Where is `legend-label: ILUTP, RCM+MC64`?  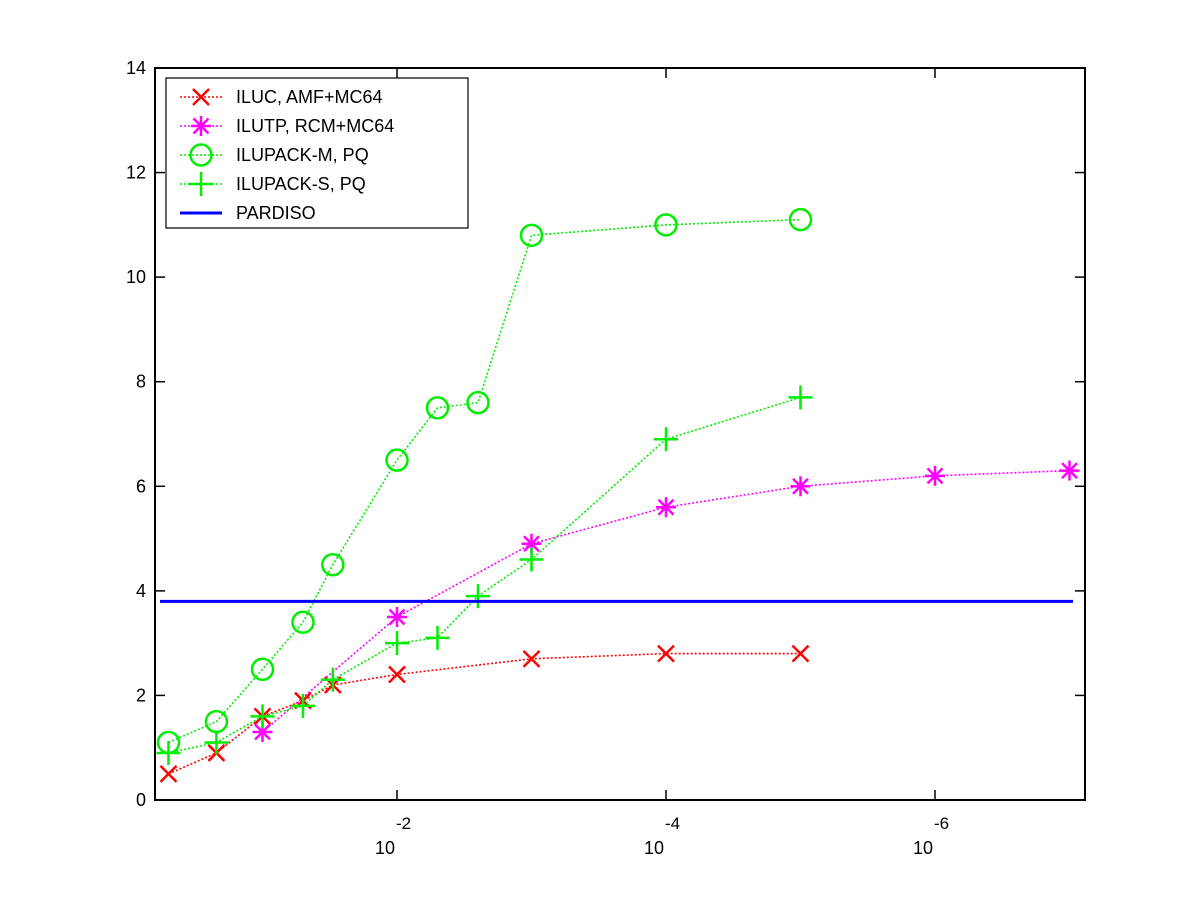 legend-label: ILUTP, RCM+MC64 is located at coordinates (315, 126).